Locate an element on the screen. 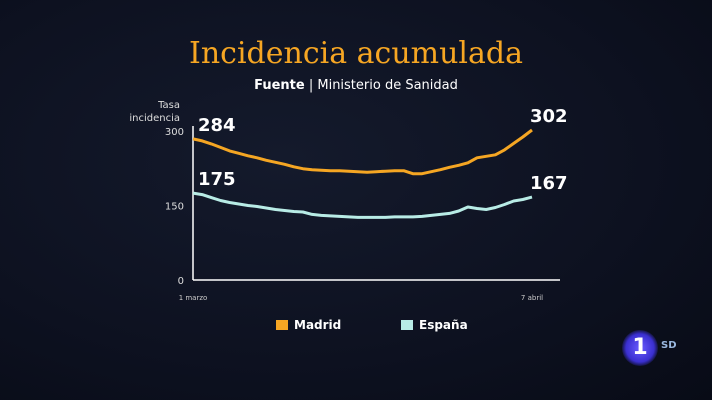 The height and width of the screenshot is (400, 712). x-tick-label-end: 7 abril is located at coordinates (532, 298).